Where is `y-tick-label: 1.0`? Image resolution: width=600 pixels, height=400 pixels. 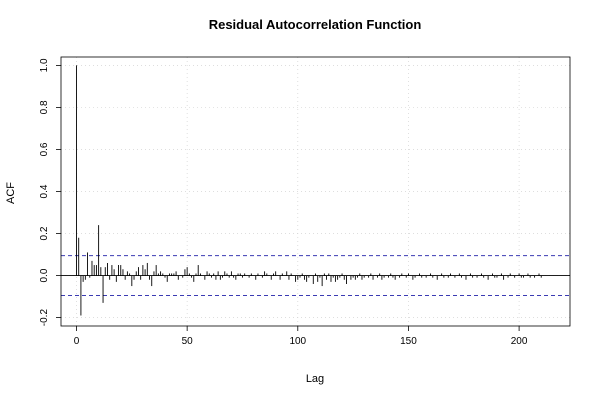 y-tick-label: 1.0 is located at coordinates (44, 65).